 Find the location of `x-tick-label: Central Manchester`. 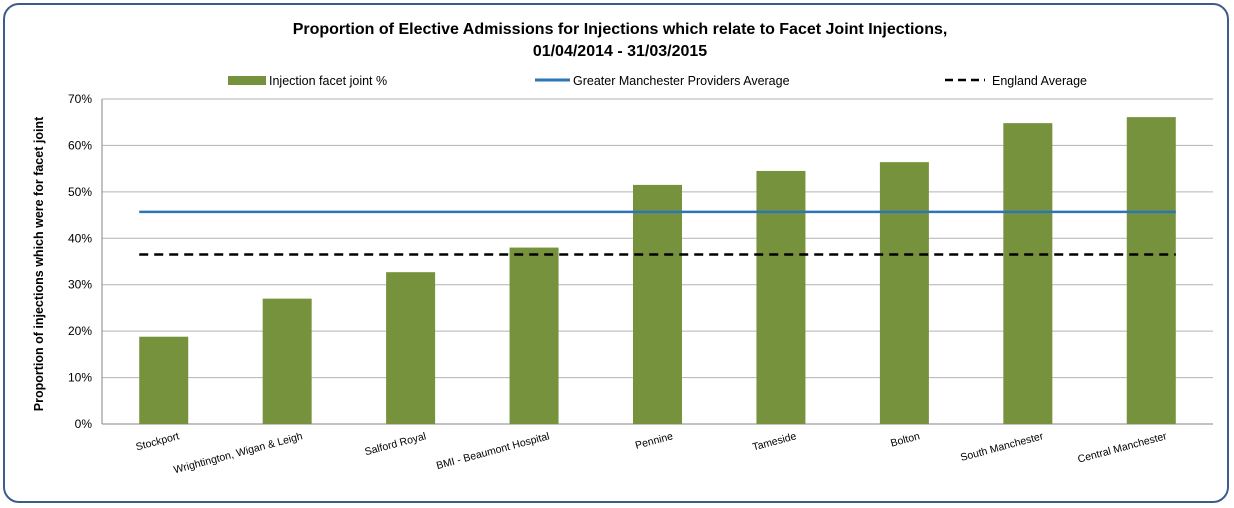

x-tick-label: Central Manchester is located at coordinates (1122, 447).